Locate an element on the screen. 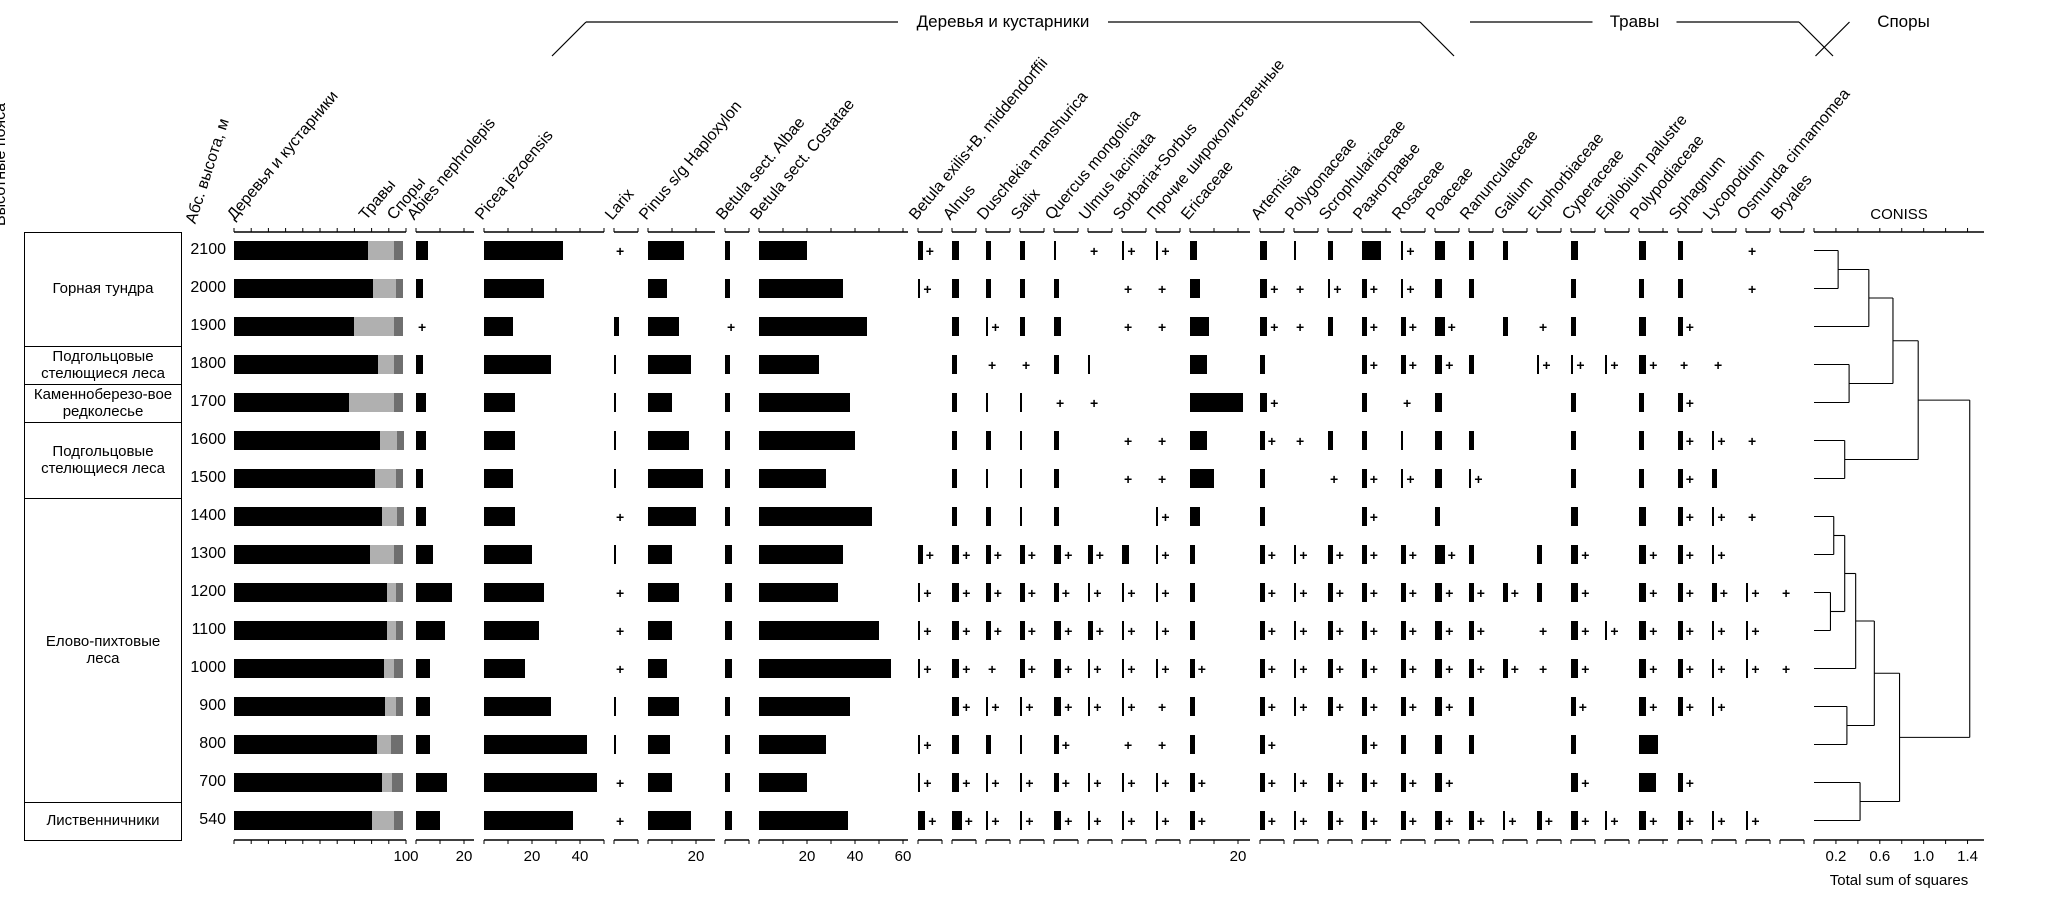  axis-tick-label: 0.2 is located at coordinates (1836, 856).